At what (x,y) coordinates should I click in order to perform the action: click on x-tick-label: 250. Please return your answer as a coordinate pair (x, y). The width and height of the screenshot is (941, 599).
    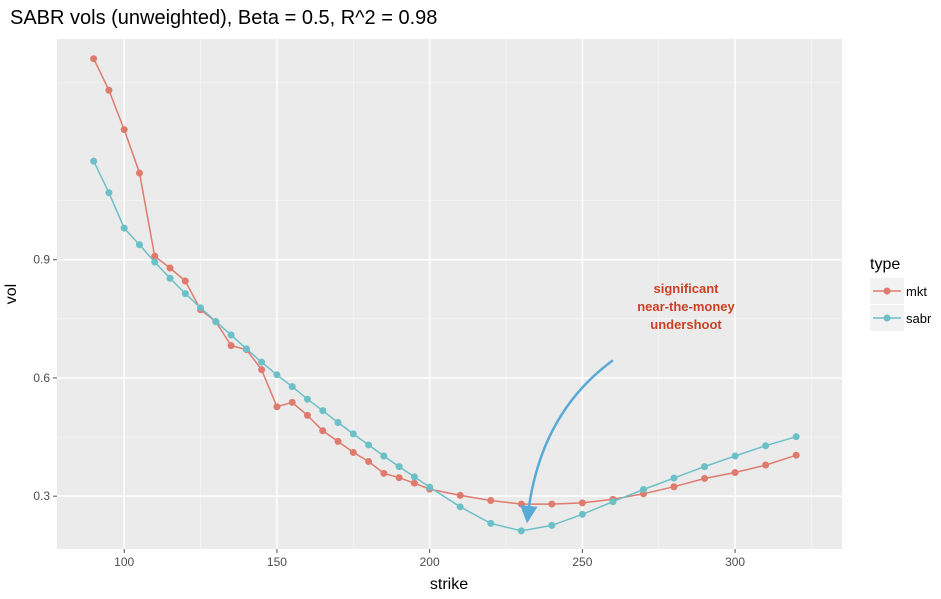
    Looking at the image, I should click on (582, 562).